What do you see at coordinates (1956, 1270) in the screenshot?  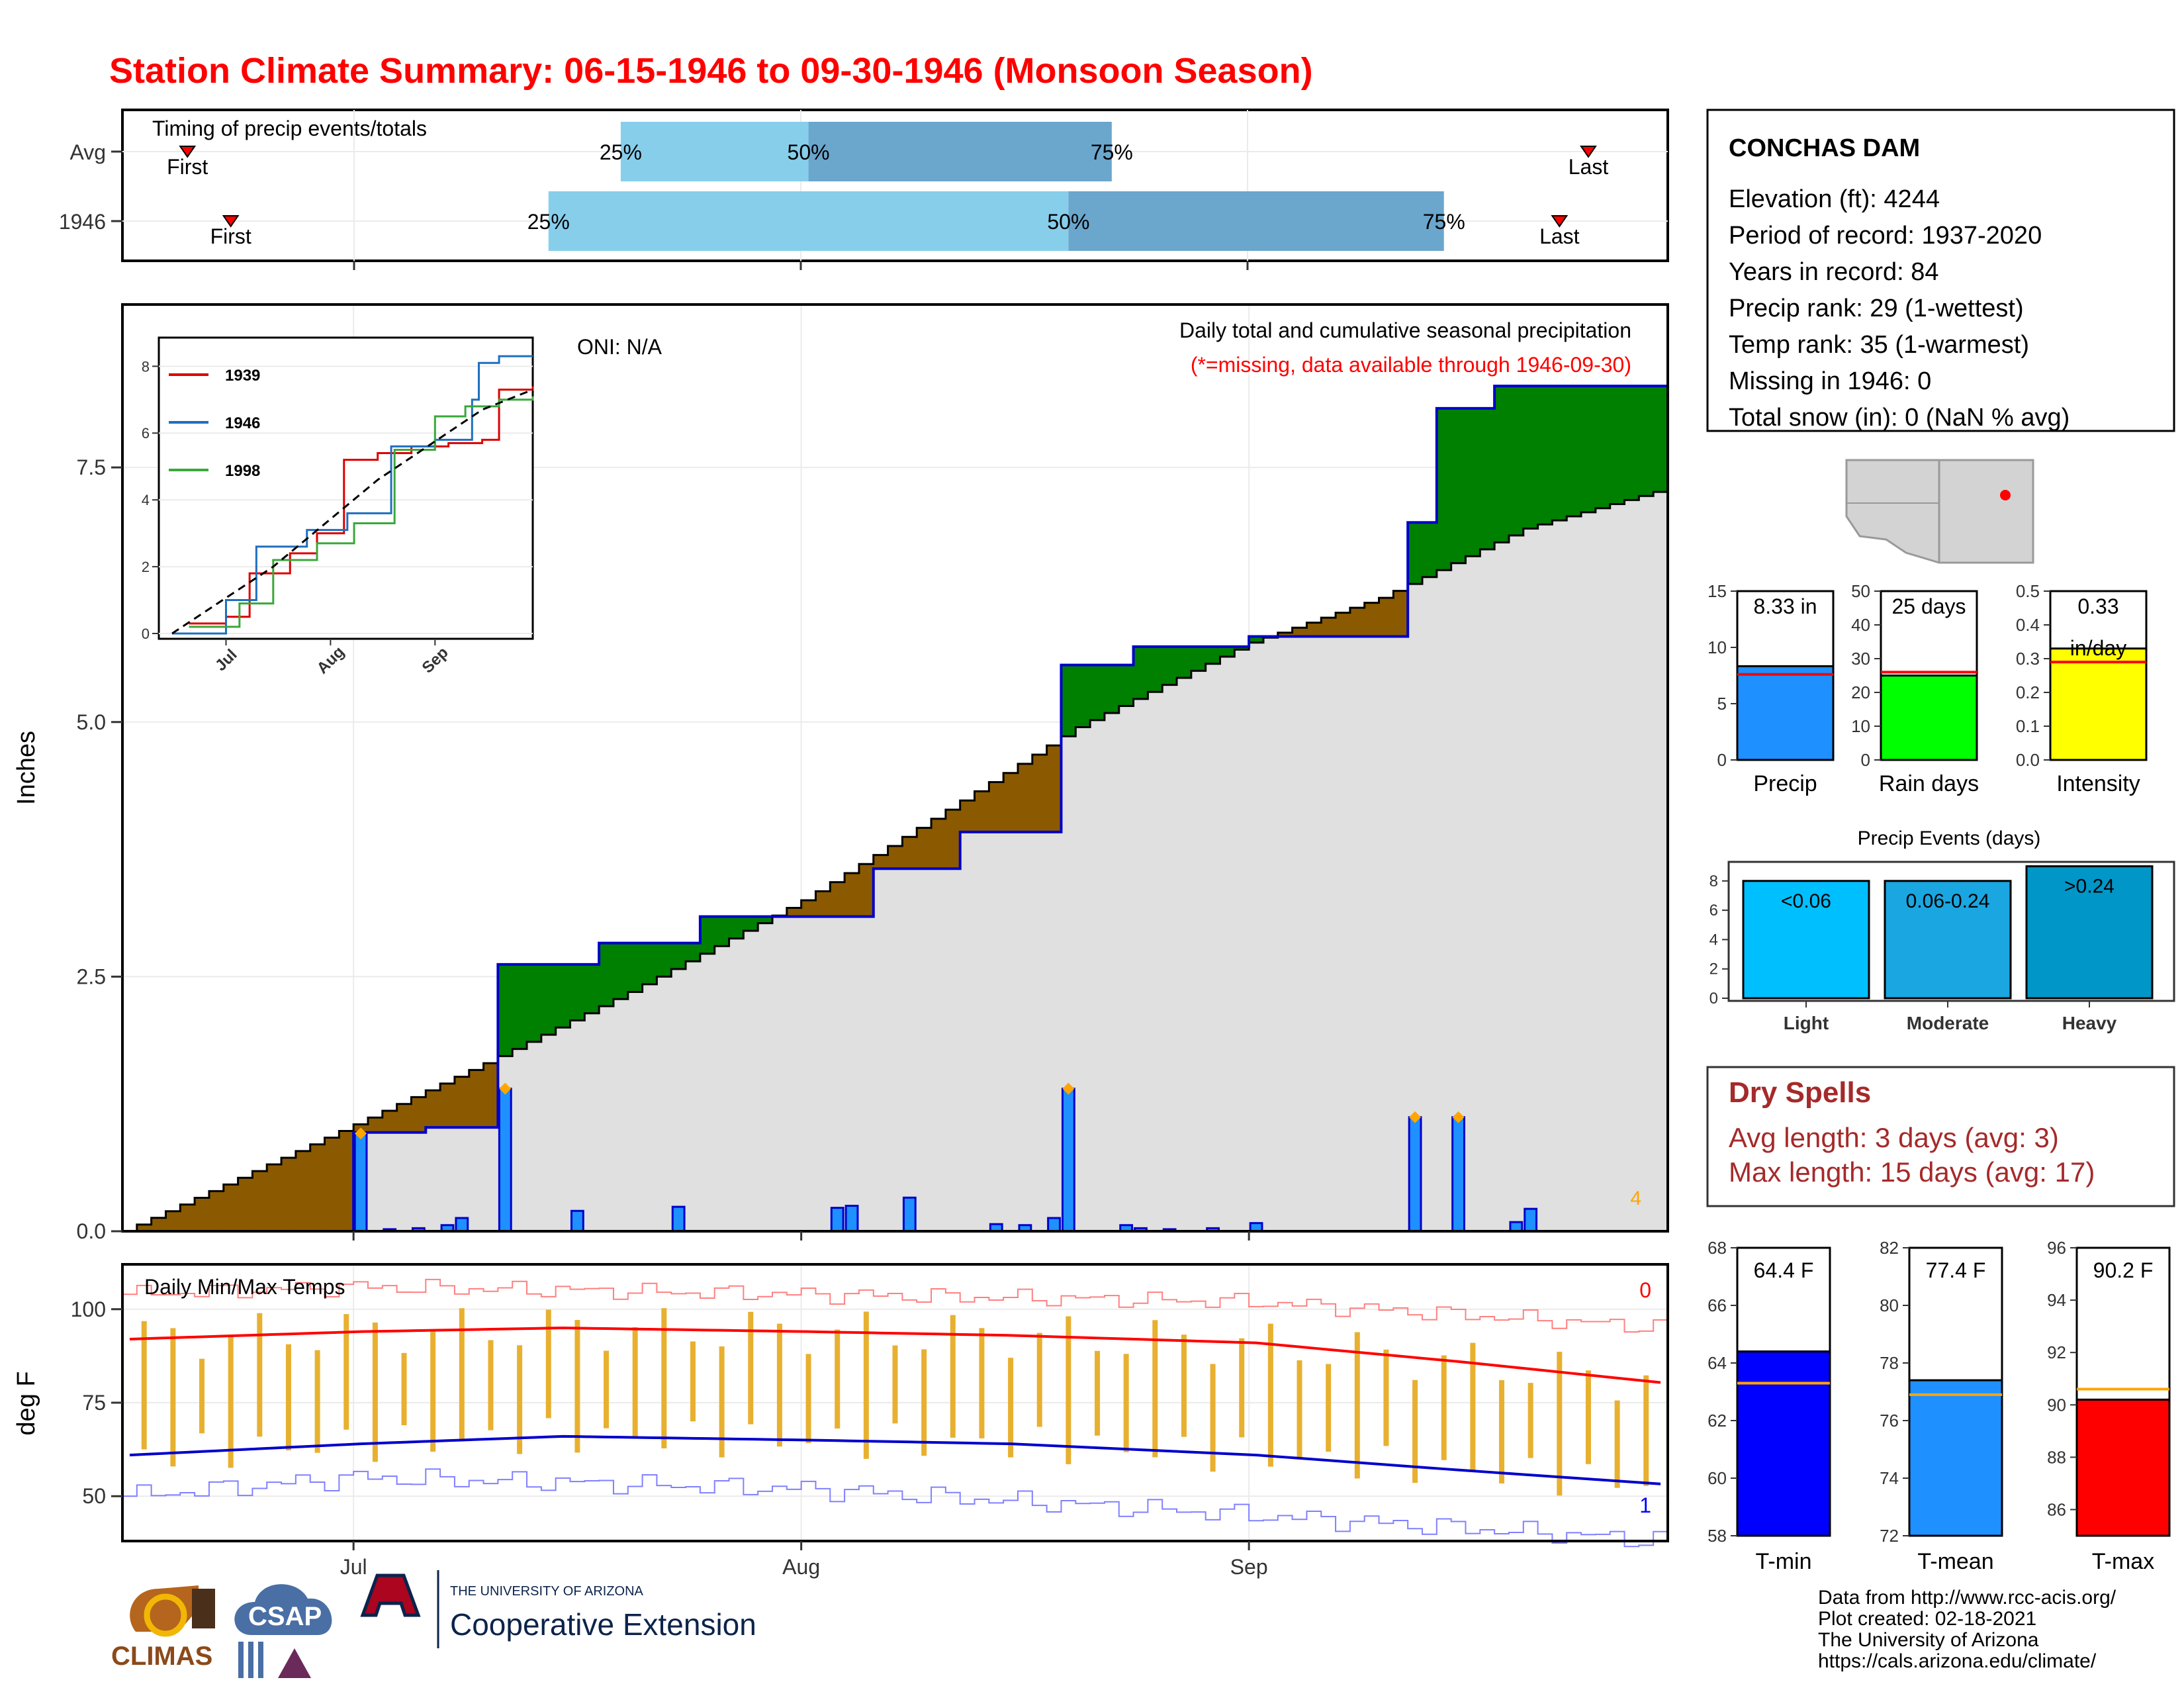 I see `temp-bar-value-label: 77.4 F` at bounding box center [1956, 1270].